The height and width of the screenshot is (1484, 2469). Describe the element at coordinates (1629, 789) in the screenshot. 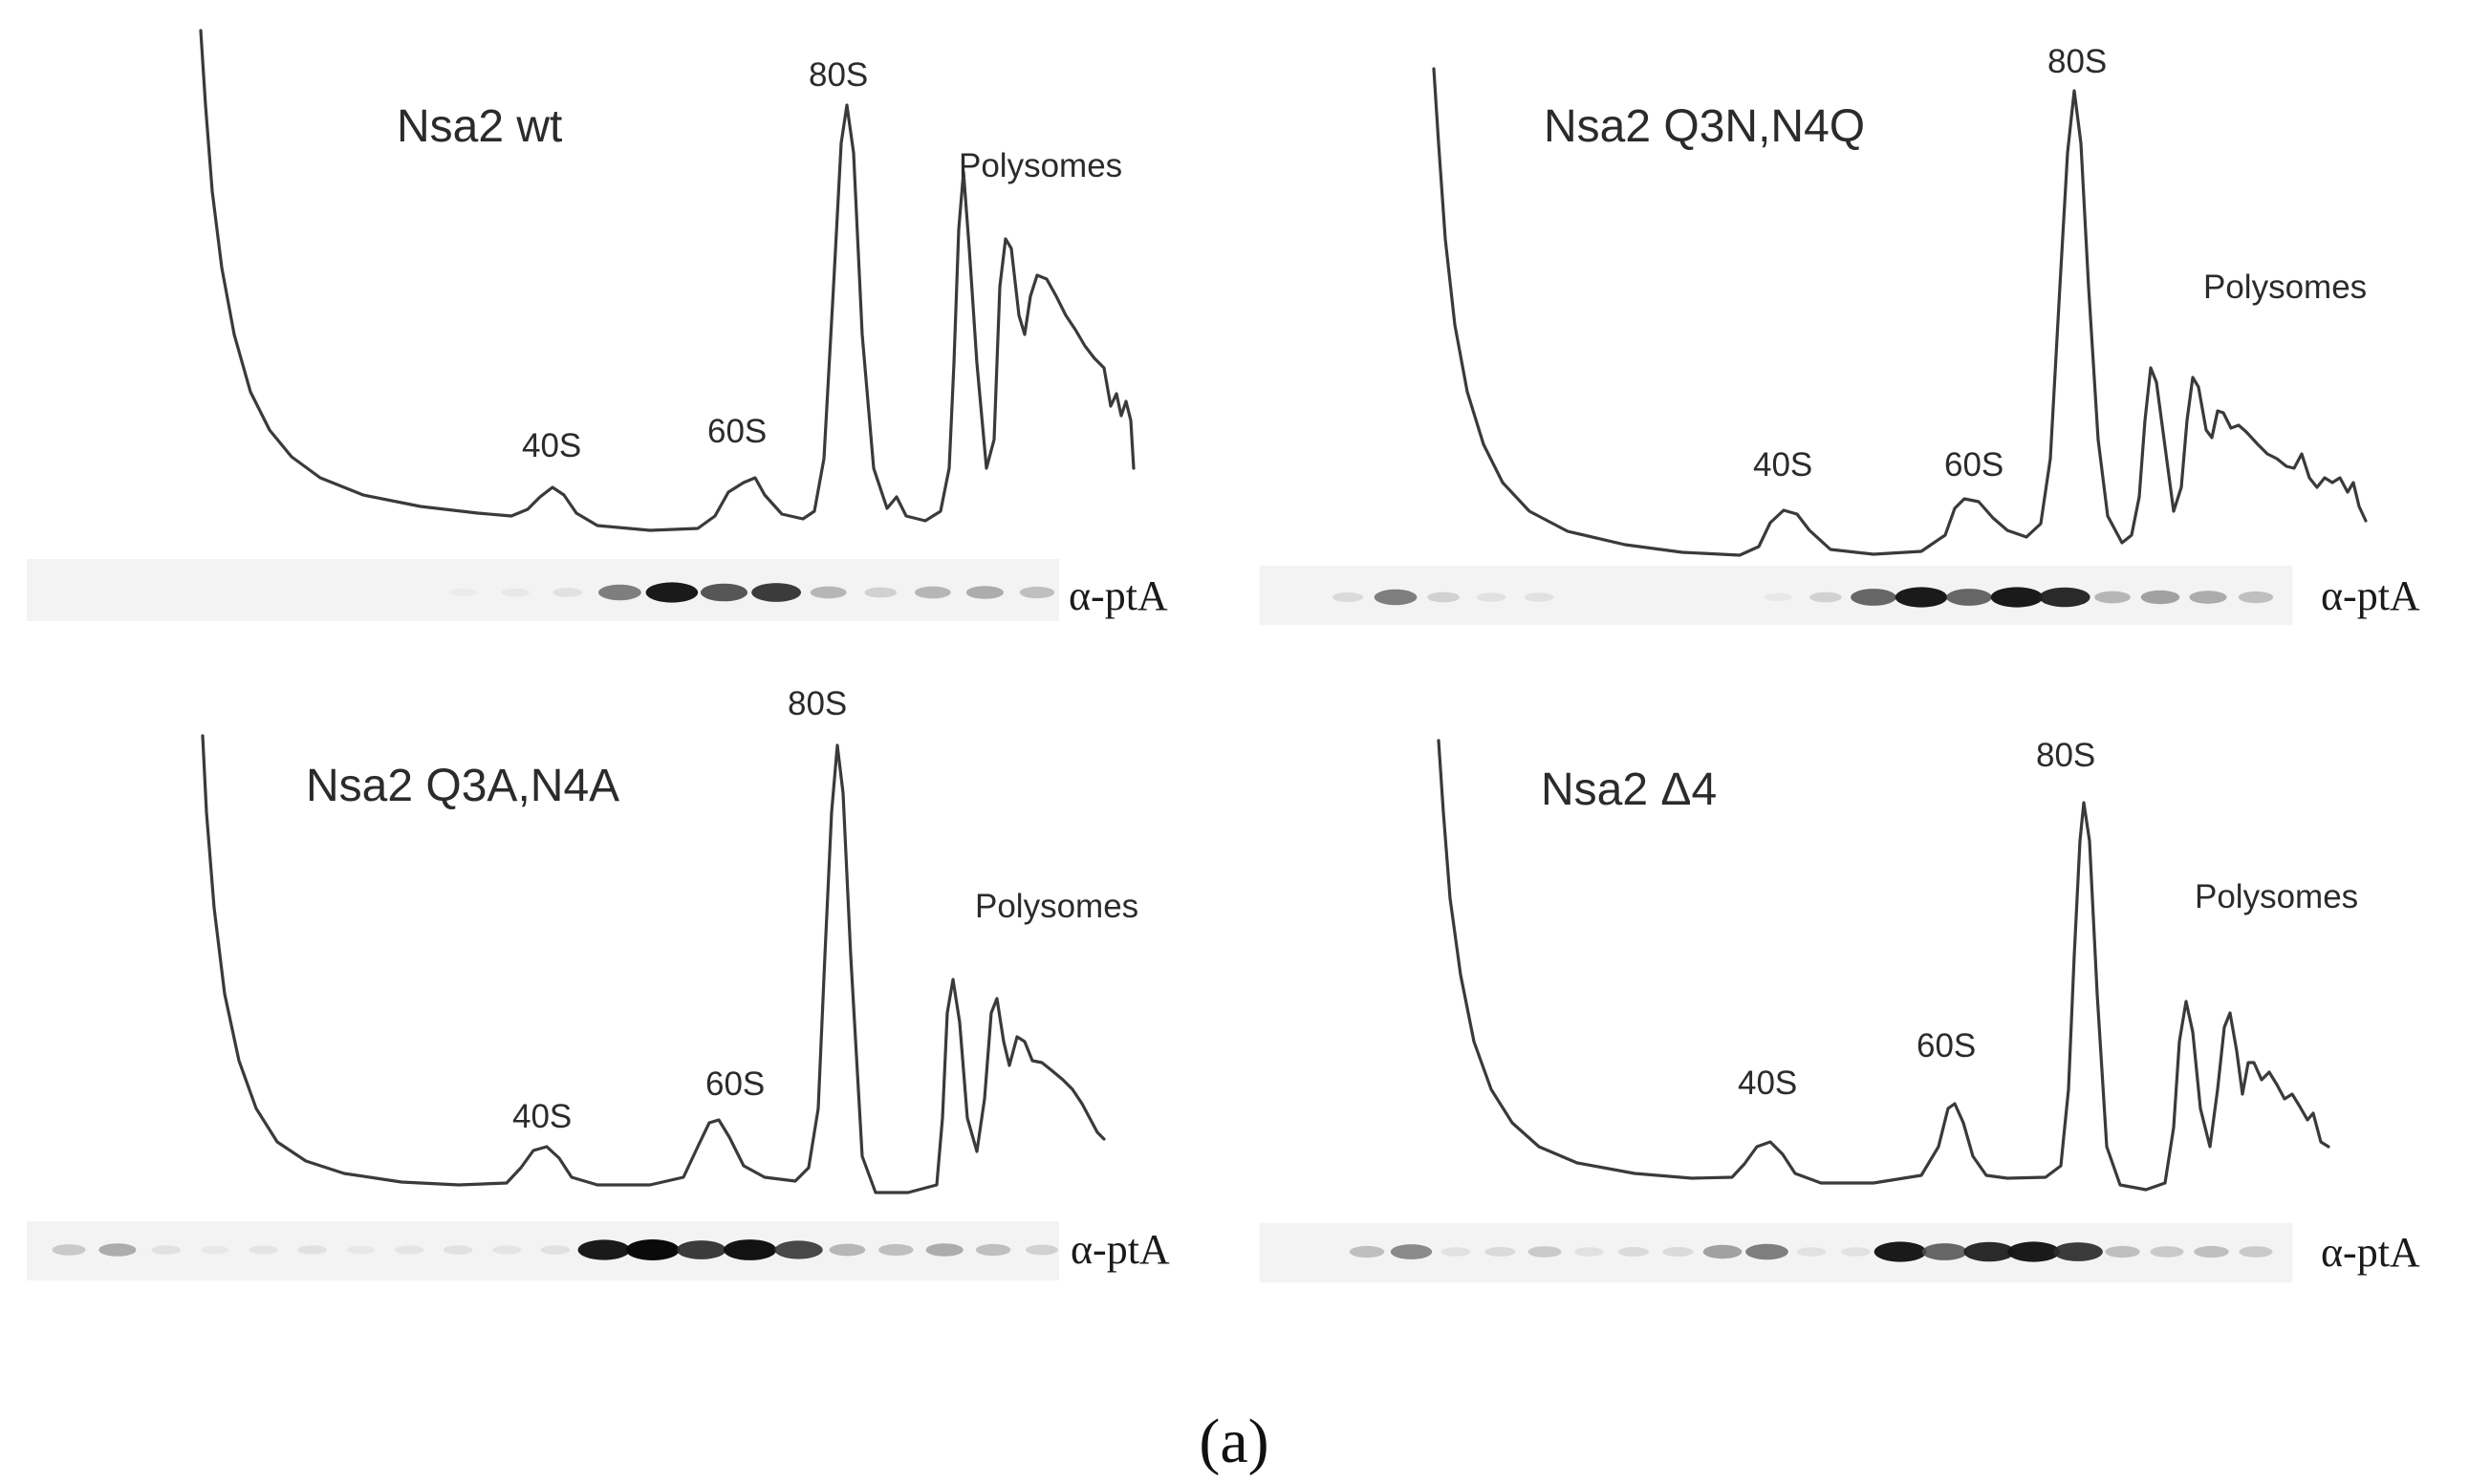

I see `panel-title: Nsa2 Δ4` at that location.